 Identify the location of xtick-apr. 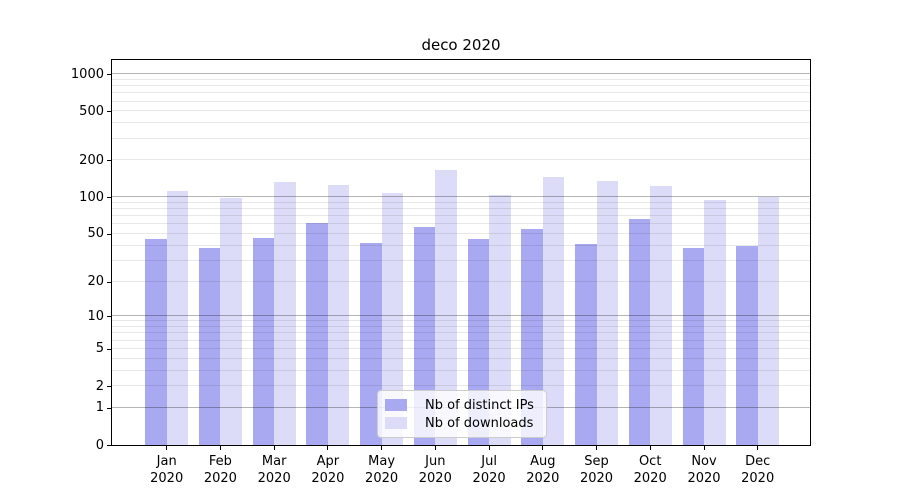
(328, 448).